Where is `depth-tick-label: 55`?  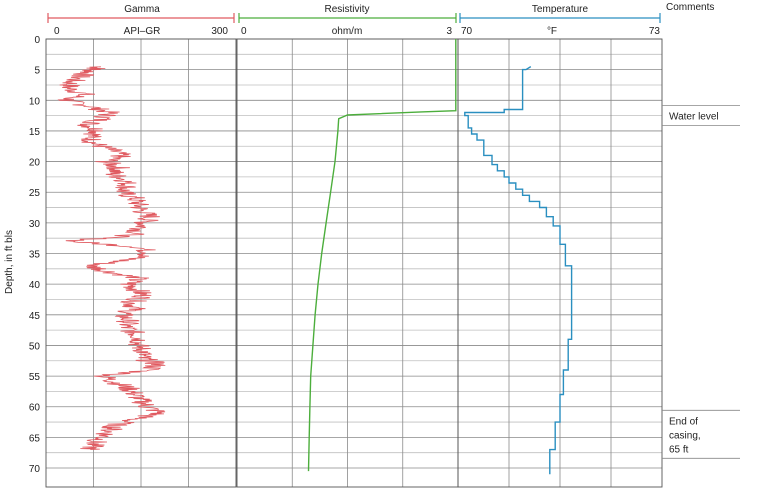 depth-tick-label: 55 is located at coordinates (35, 377).